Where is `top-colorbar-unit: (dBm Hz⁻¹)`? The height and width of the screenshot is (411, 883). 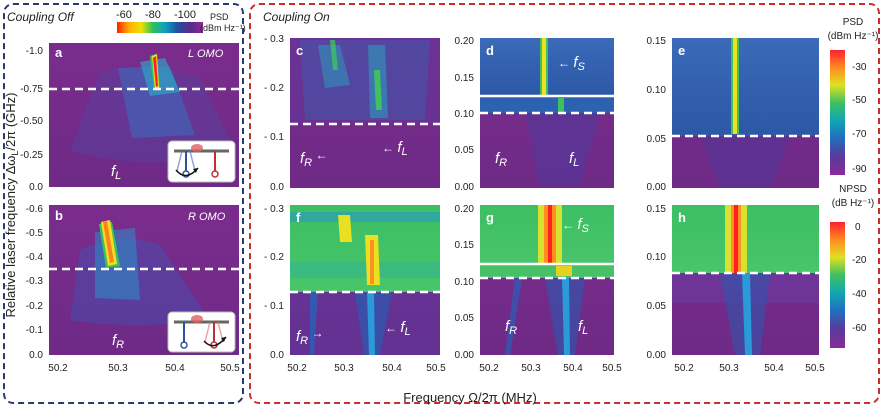
top-colorbar-unit: (dBm Hz⁻¹) is located at coordinates (223, 28).